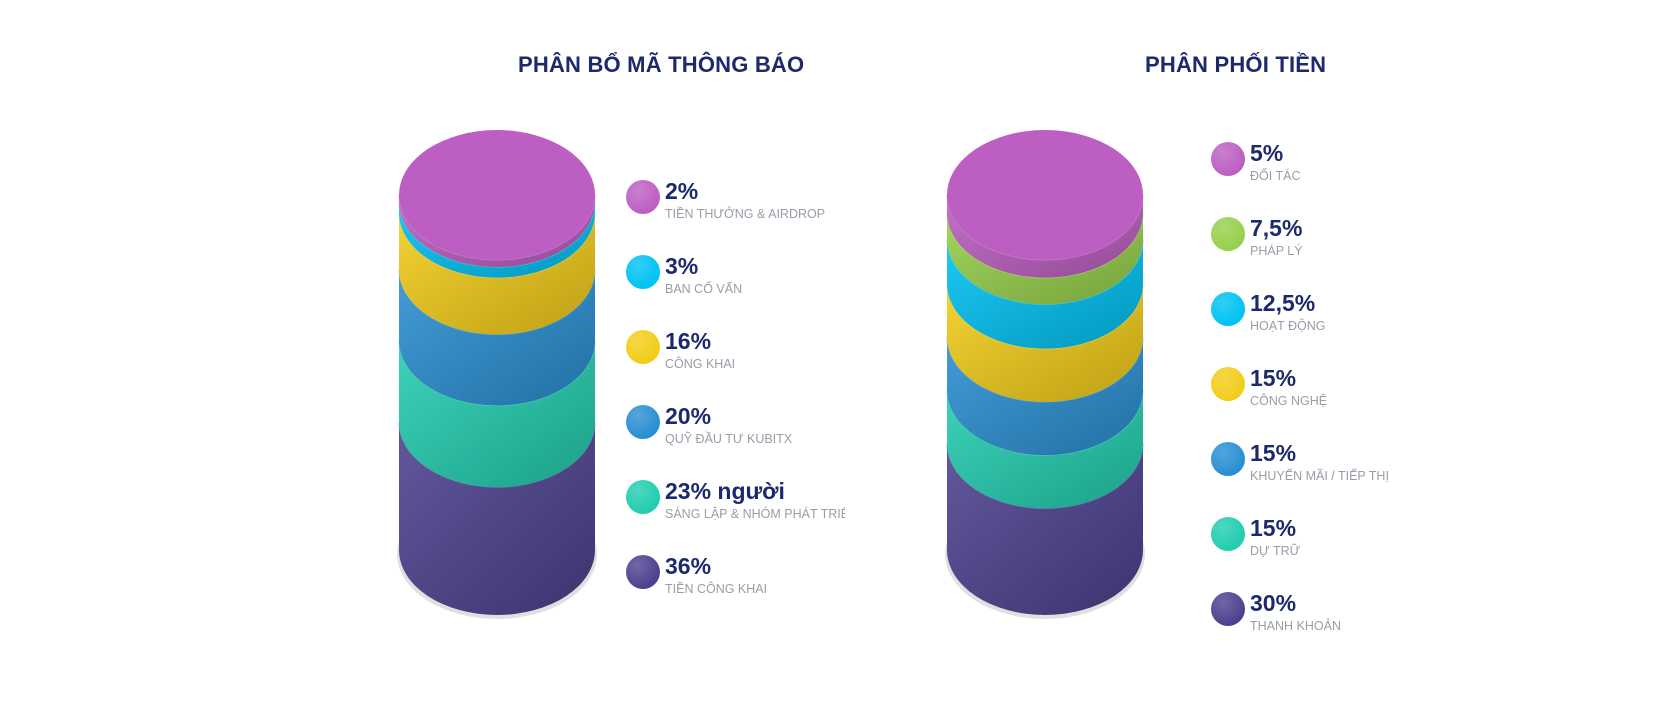 The height and width of the screenshot is (713, 1665). I want to click on legend-item: 36% TIỀN CÔNG KHAI, so click(758, 590).